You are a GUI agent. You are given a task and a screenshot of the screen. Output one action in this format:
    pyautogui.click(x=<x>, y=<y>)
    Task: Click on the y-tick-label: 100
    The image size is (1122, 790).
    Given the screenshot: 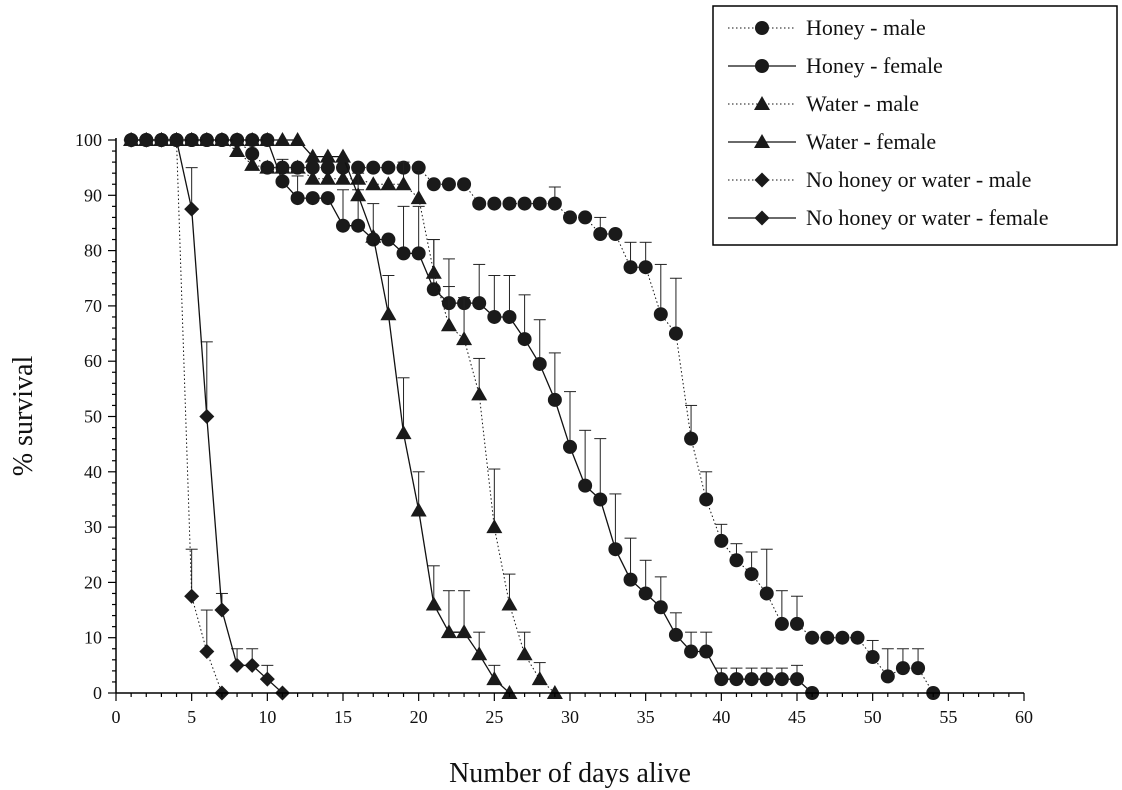 What is the action you would take?
    pyautogui.click(x=88, y=140)
    